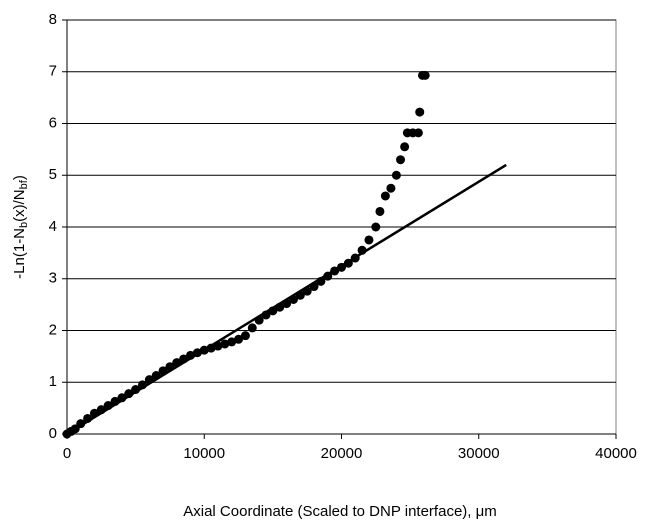 The width and height of the screenshot is (649, 527). Describe the element at coordinates (24, 184) in the screenshot. I see `y-axis-label-part: bf` at that location.